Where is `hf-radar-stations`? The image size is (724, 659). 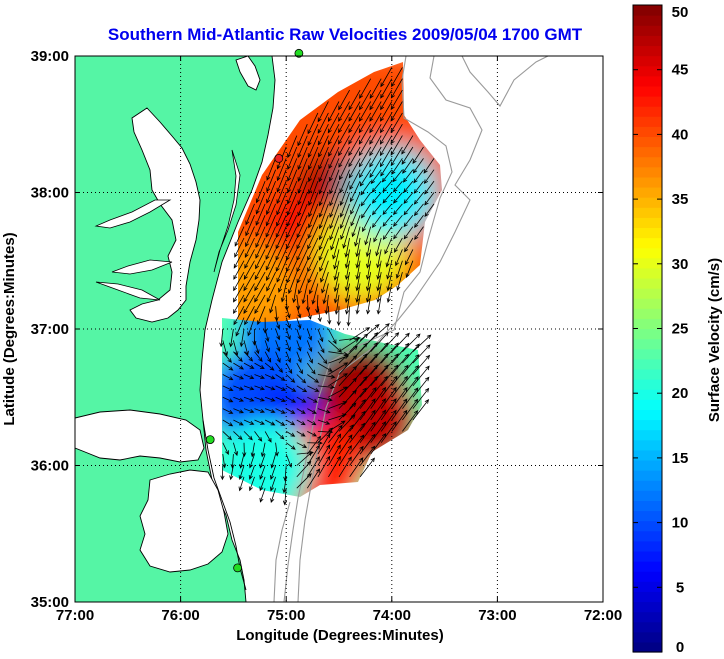 hf-radar-stations is located at coordinates (254, 310).